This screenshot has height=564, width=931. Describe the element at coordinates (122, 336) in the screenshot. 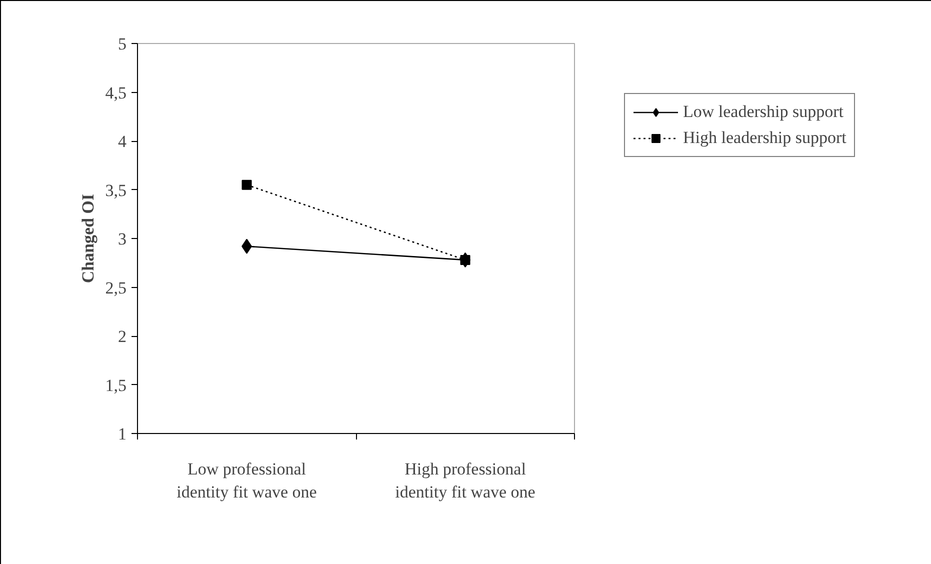

I see `y-tick-label: 2` at that location.